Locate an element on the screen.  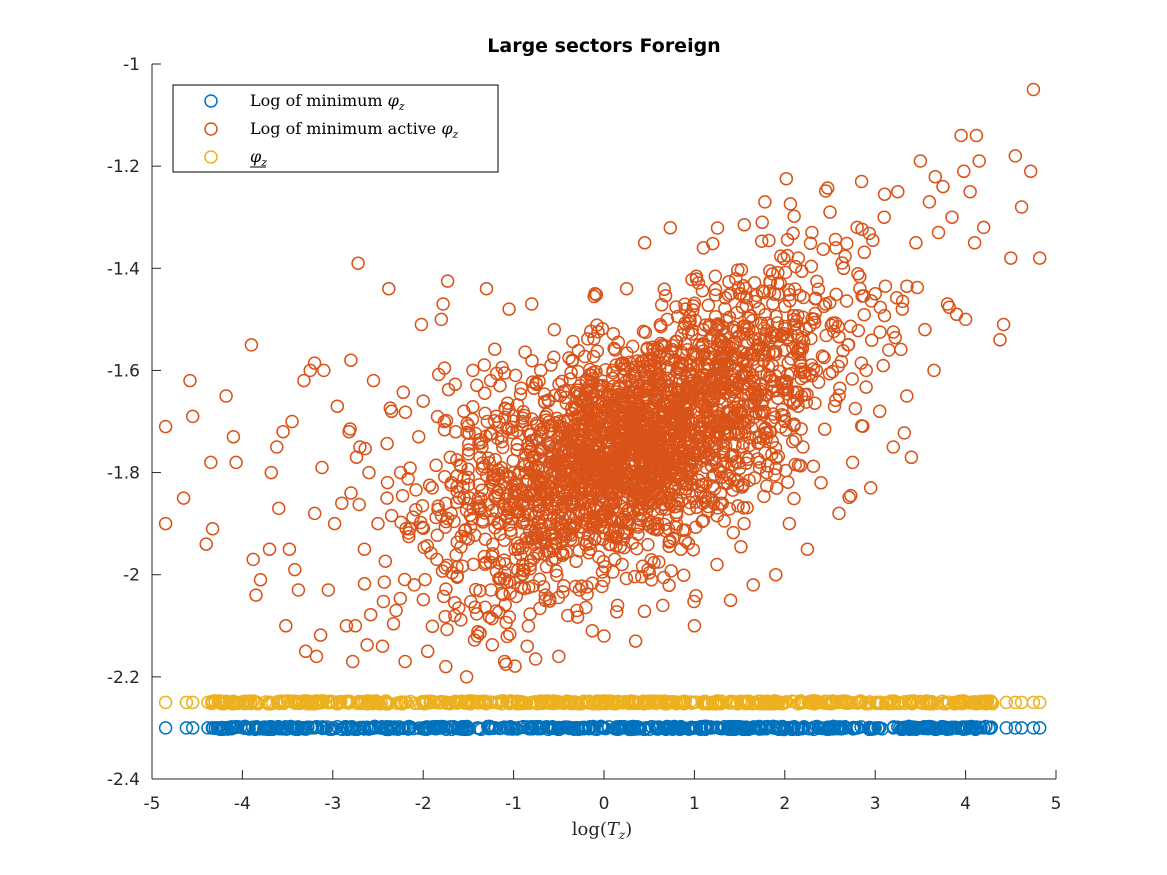
x-tick-label: -4 is located at coordinates (242, 804).